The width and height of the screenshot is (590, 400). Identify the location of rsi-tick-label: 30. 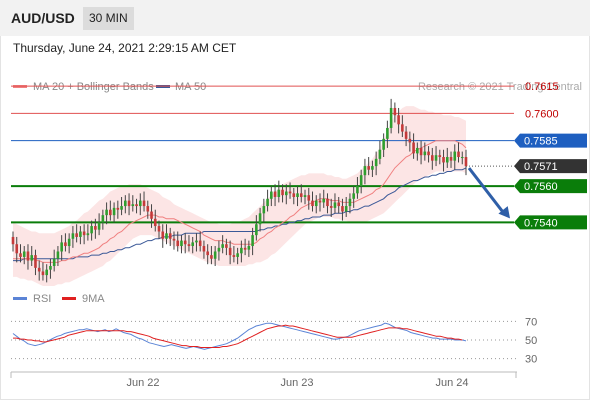
(531, 360).